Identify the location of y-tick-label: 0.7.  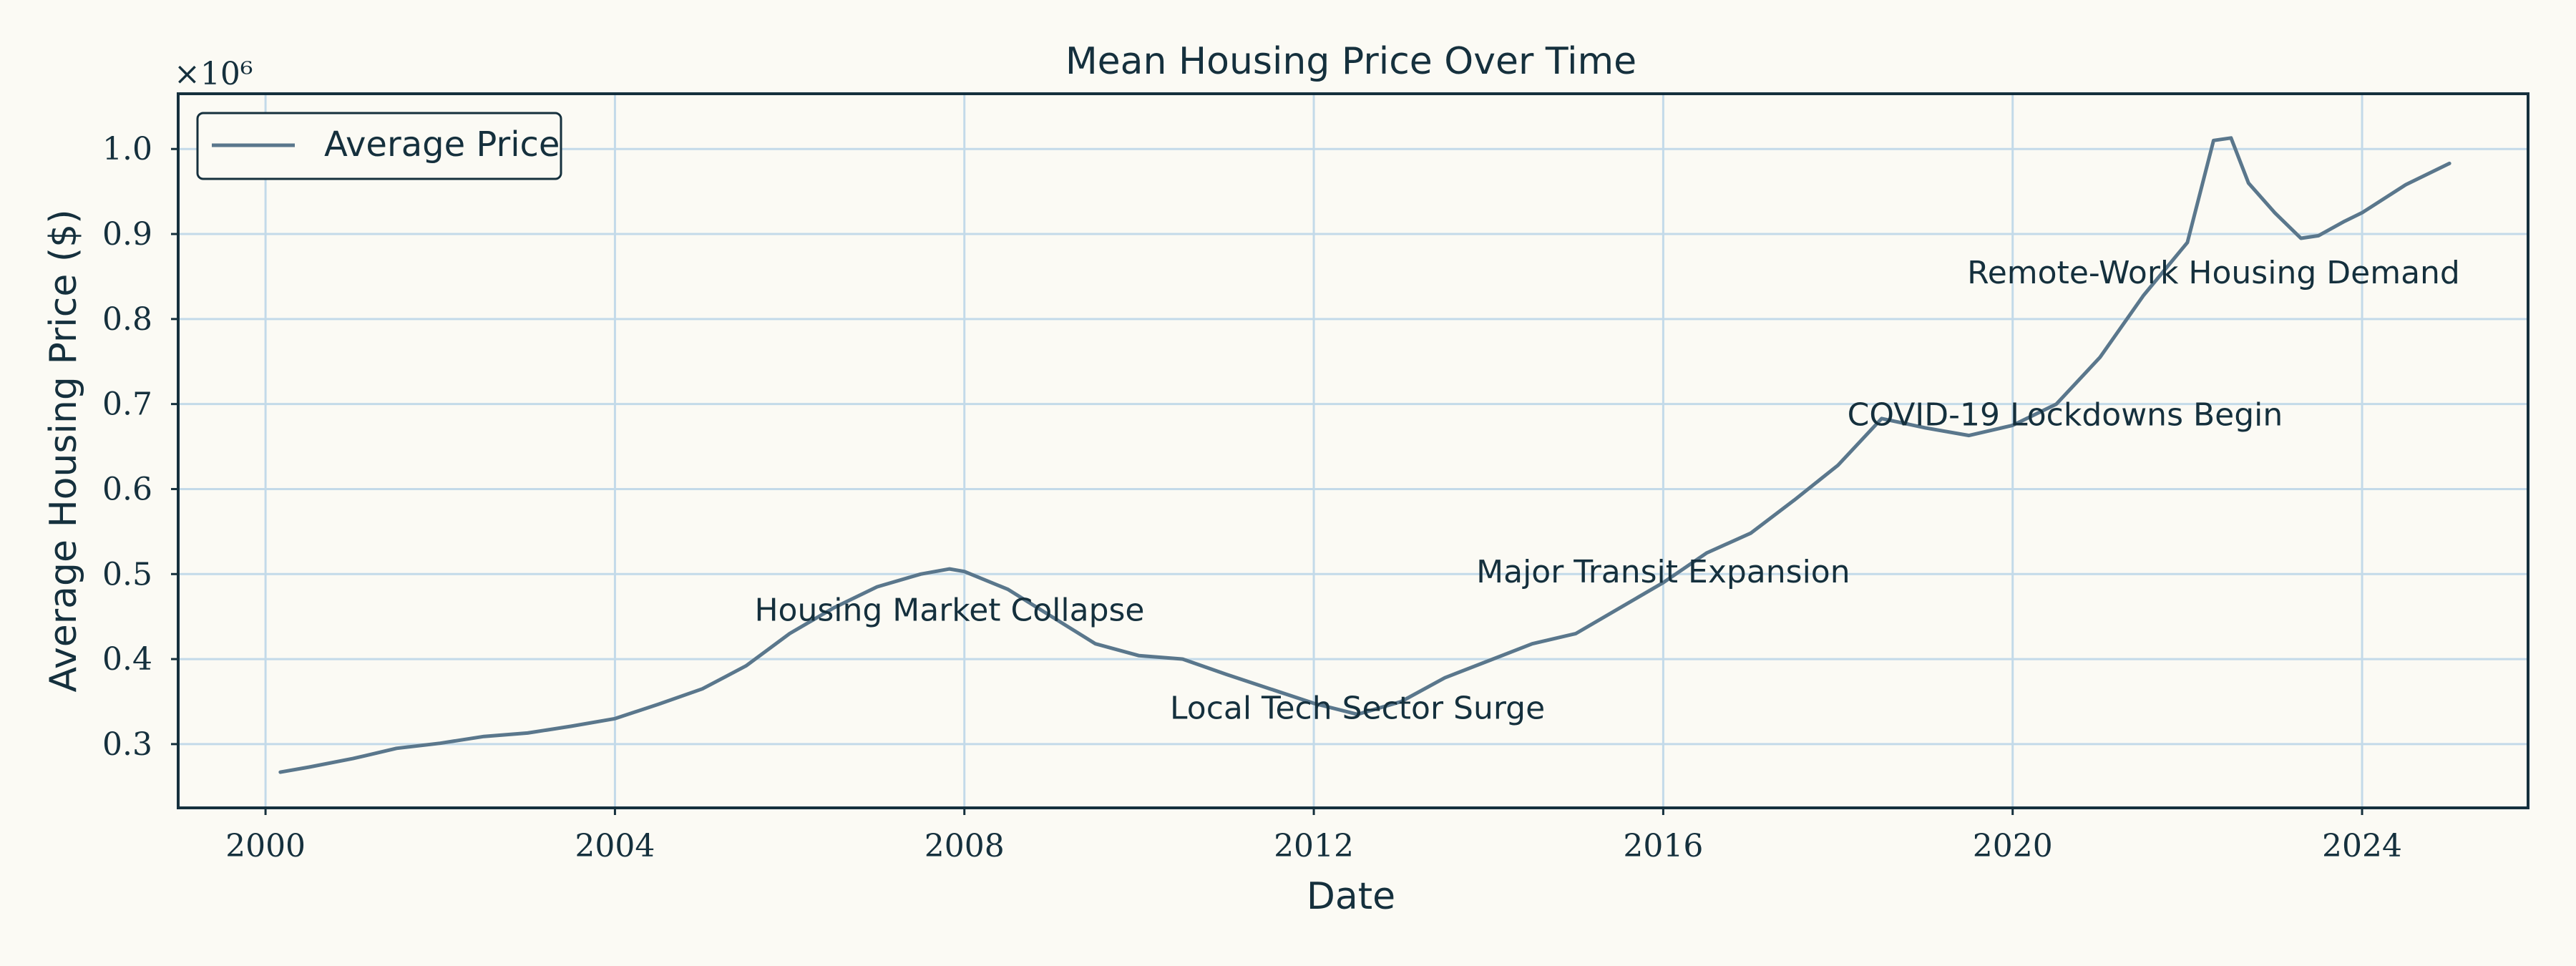
(127, 404).